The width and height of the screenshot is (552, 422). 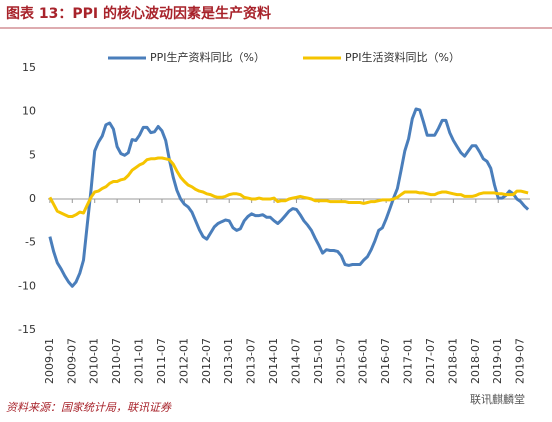 What do you see at coordinates (138, 13) in the screenshot?
I see `chart-title: 图表 13：PPI 的核心波动因素是生产资料` at bounding box center [138, 13].